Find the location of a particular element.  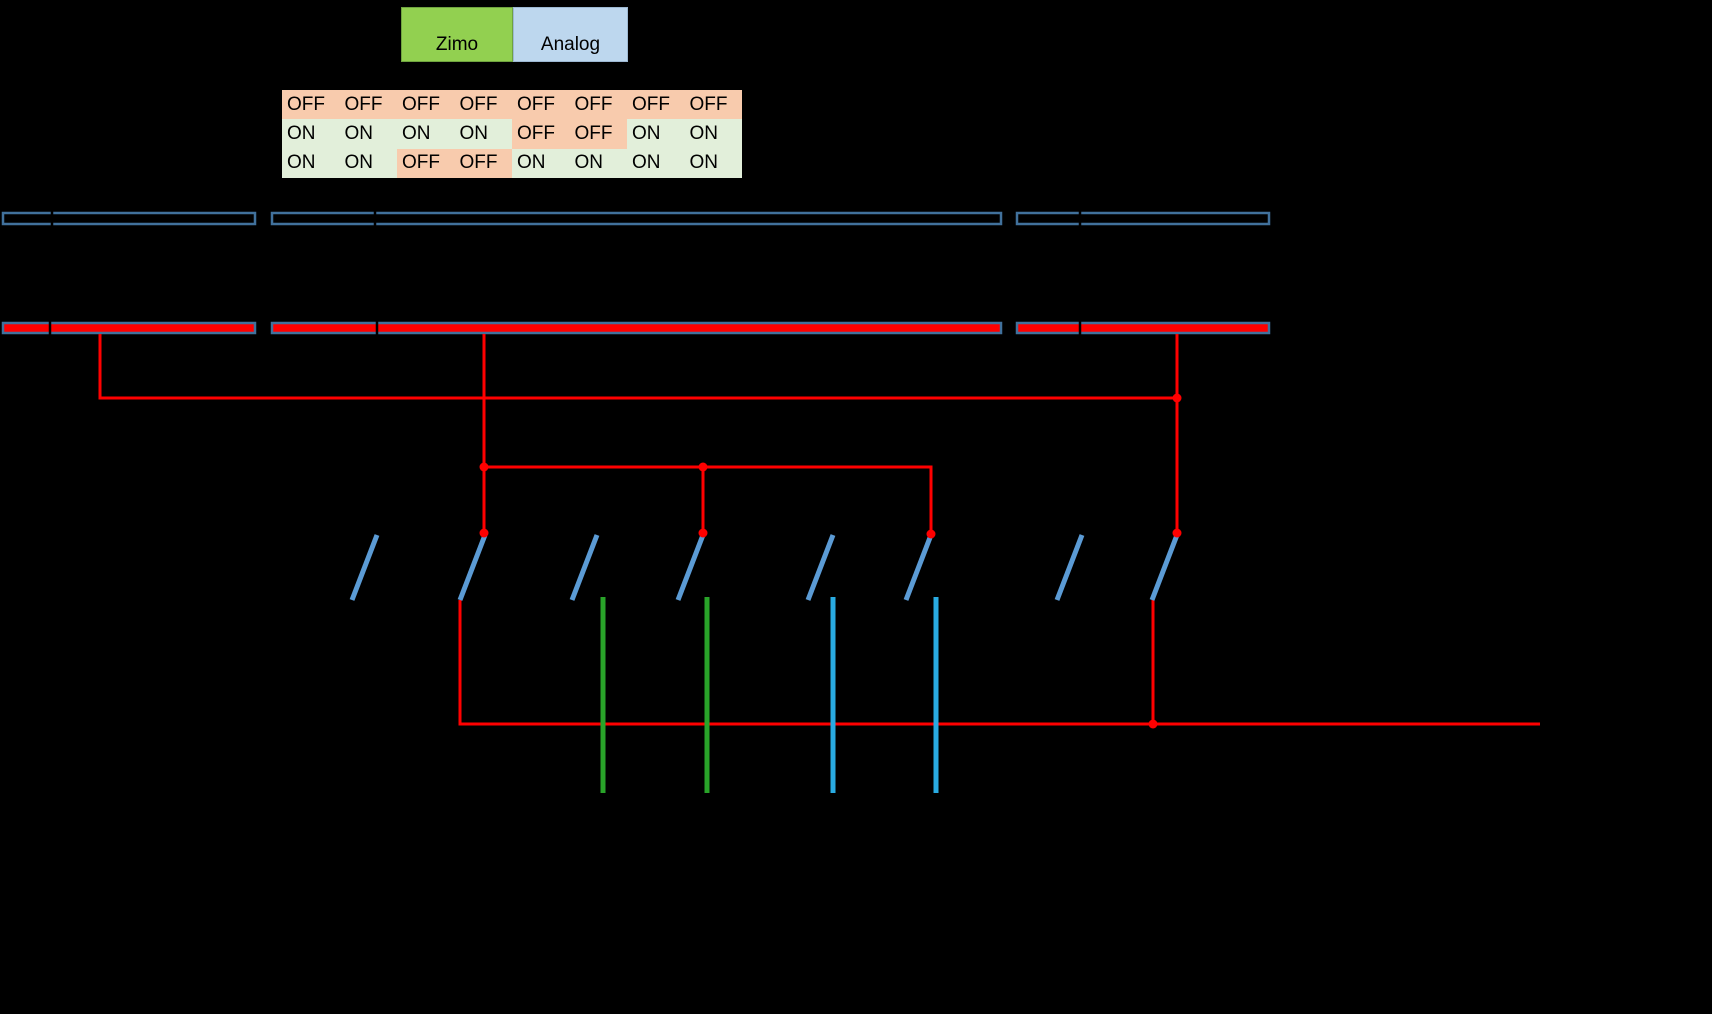

dip-cell-r3c6: ON is located at coordinates (598, 163).